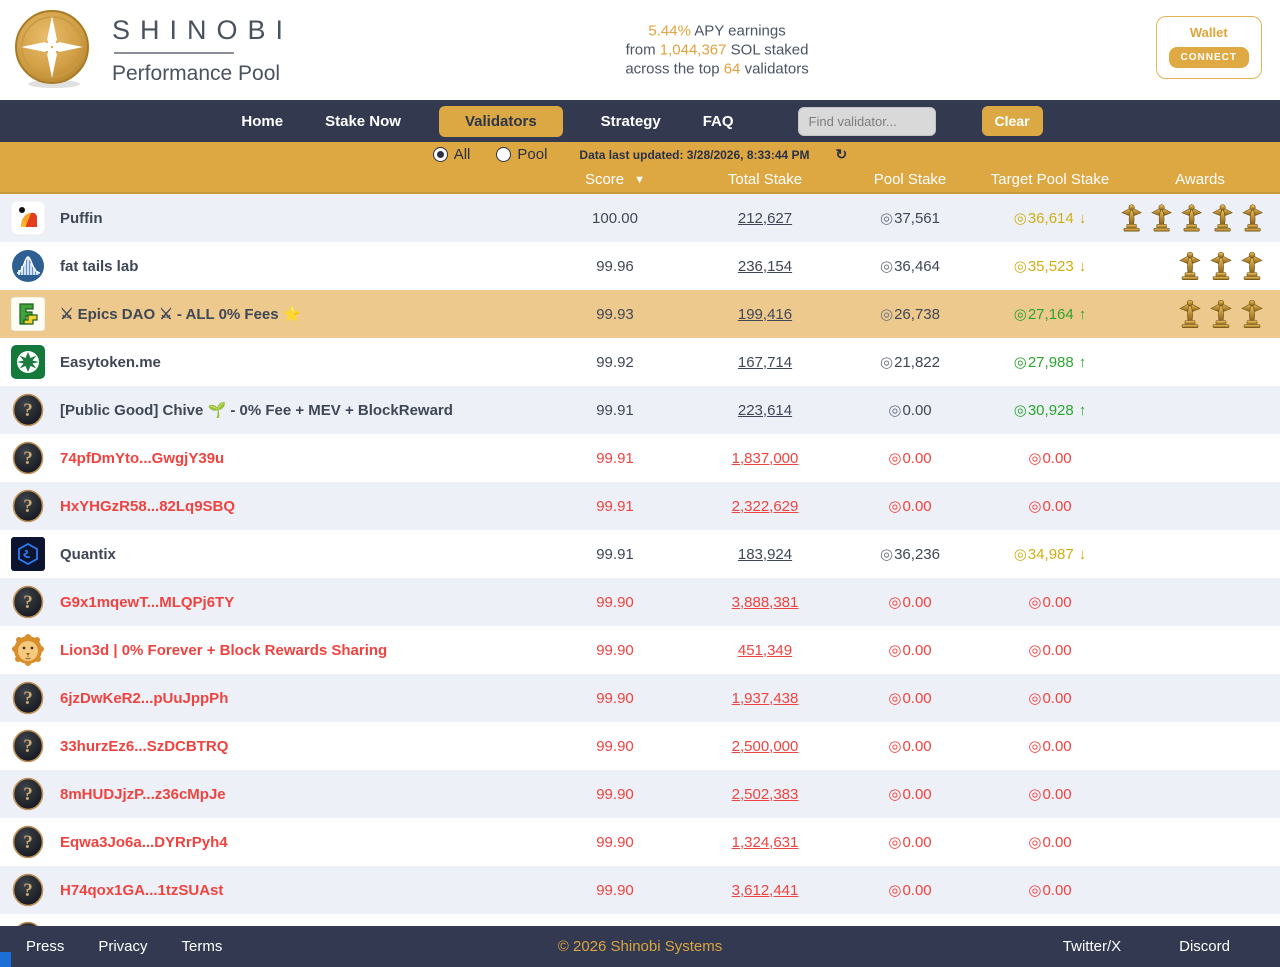 This screenshot has height=967, width=1280. What do you see at coordinates (765, 266) in the screenshot?
I see `total-stake-link: 236,154` at bounding box center [765, 266].